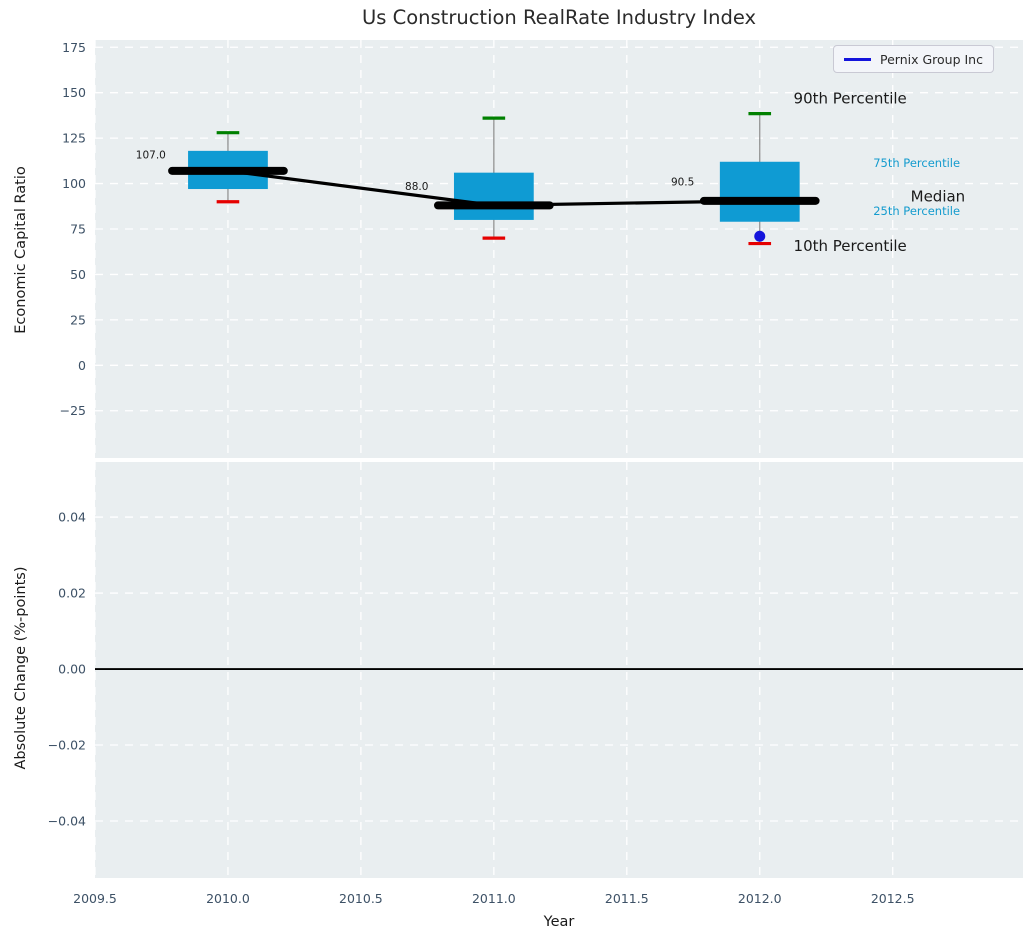 This screenshot has width=1034, height=942. I want to click on y-tick-label: 0.02, so click(72, 593).